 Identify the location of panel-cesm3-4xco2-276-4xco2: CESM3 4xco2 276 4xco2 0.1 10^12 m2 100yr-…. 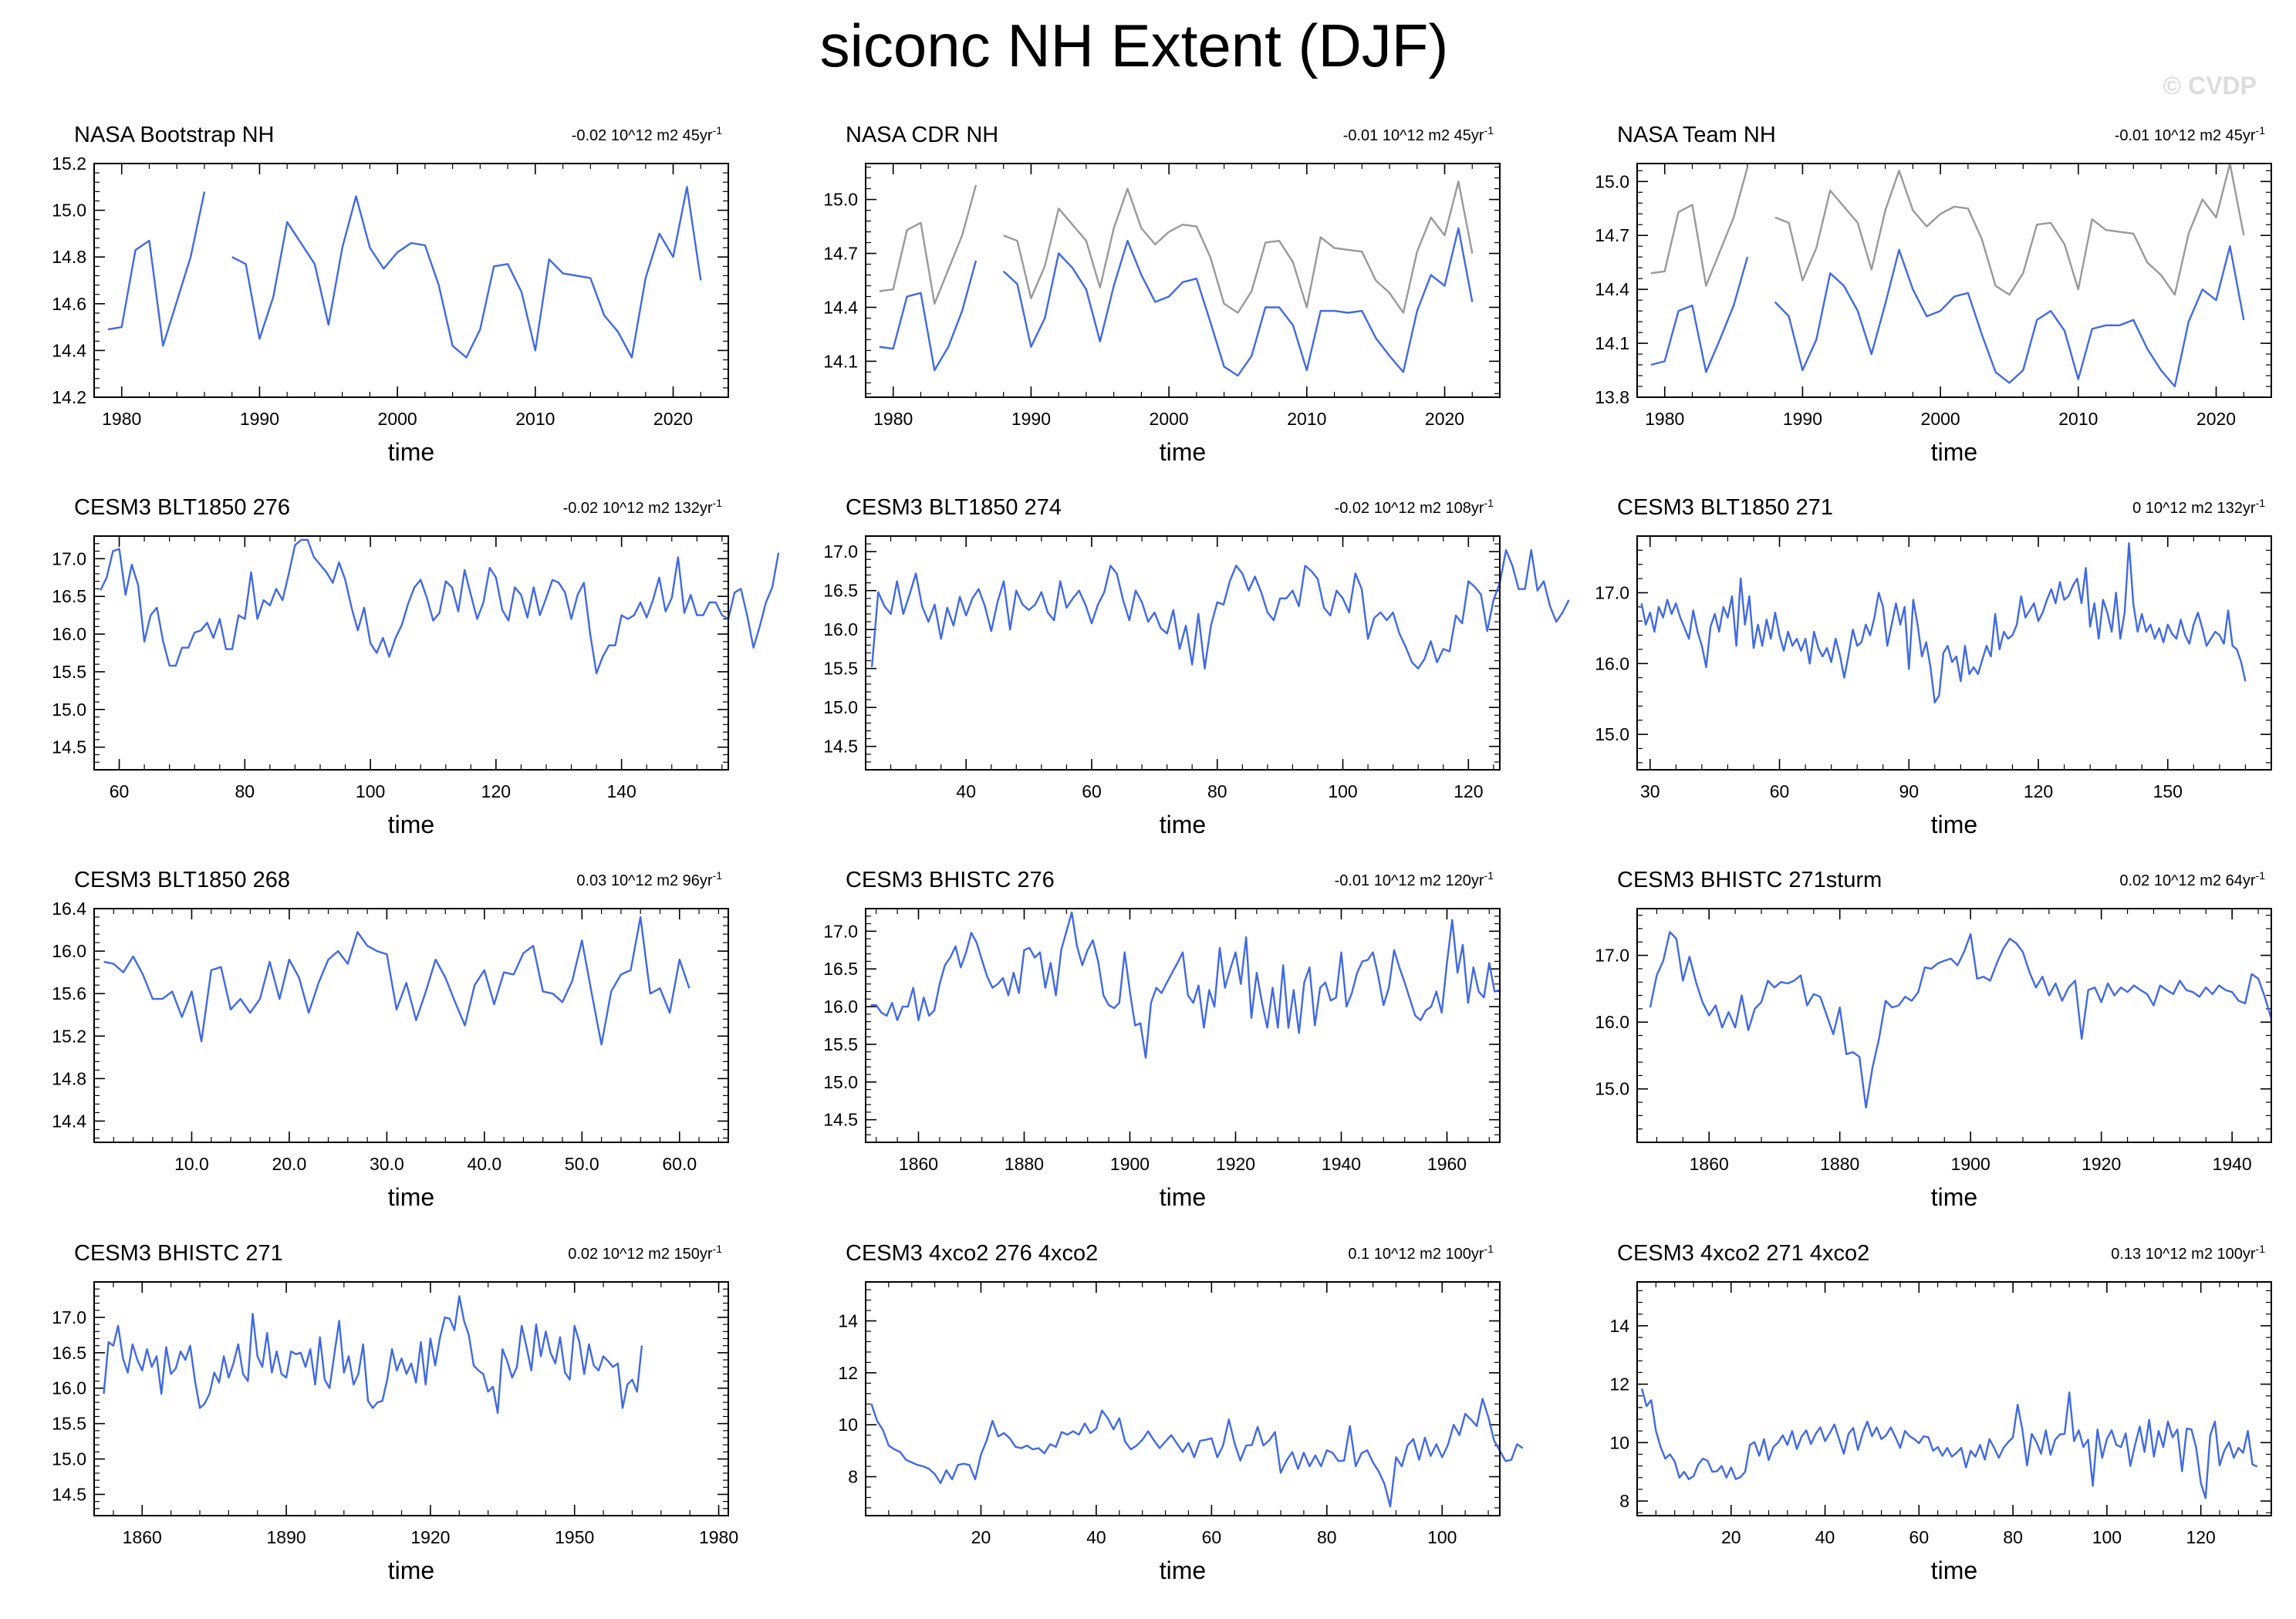
(1181, 1412).